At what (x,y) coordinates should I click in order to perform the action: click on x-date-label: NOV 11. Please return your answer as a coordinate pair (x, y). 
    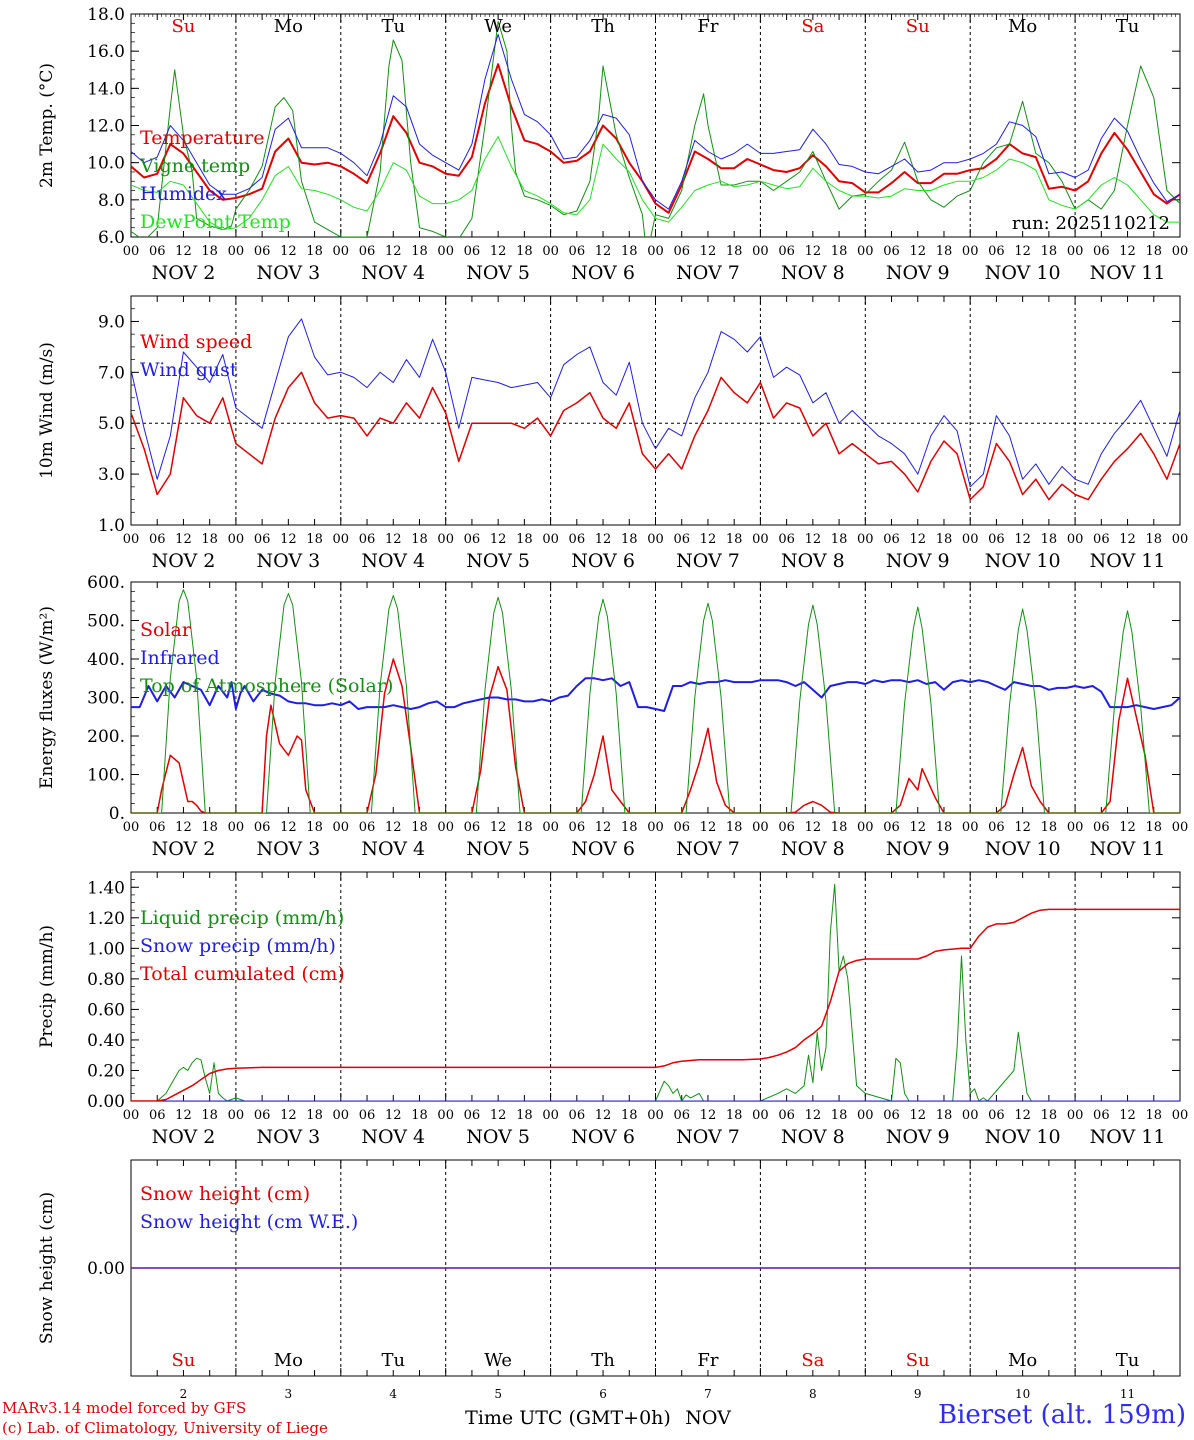
    Looking at the image, I should click on (1128, 273).